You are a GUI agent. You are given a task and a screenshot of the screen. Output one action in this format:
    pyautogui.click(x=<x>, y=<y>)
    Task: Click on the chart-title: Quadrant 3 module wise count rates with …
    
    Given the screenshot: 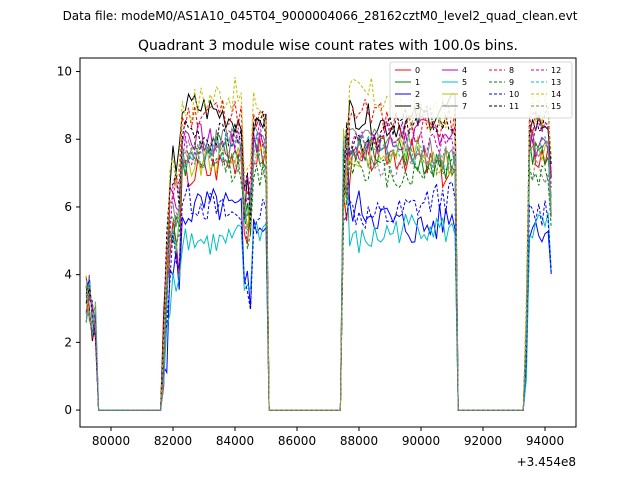 What is the action you would take?
    pyautogui.click(x=328, y=46)
    